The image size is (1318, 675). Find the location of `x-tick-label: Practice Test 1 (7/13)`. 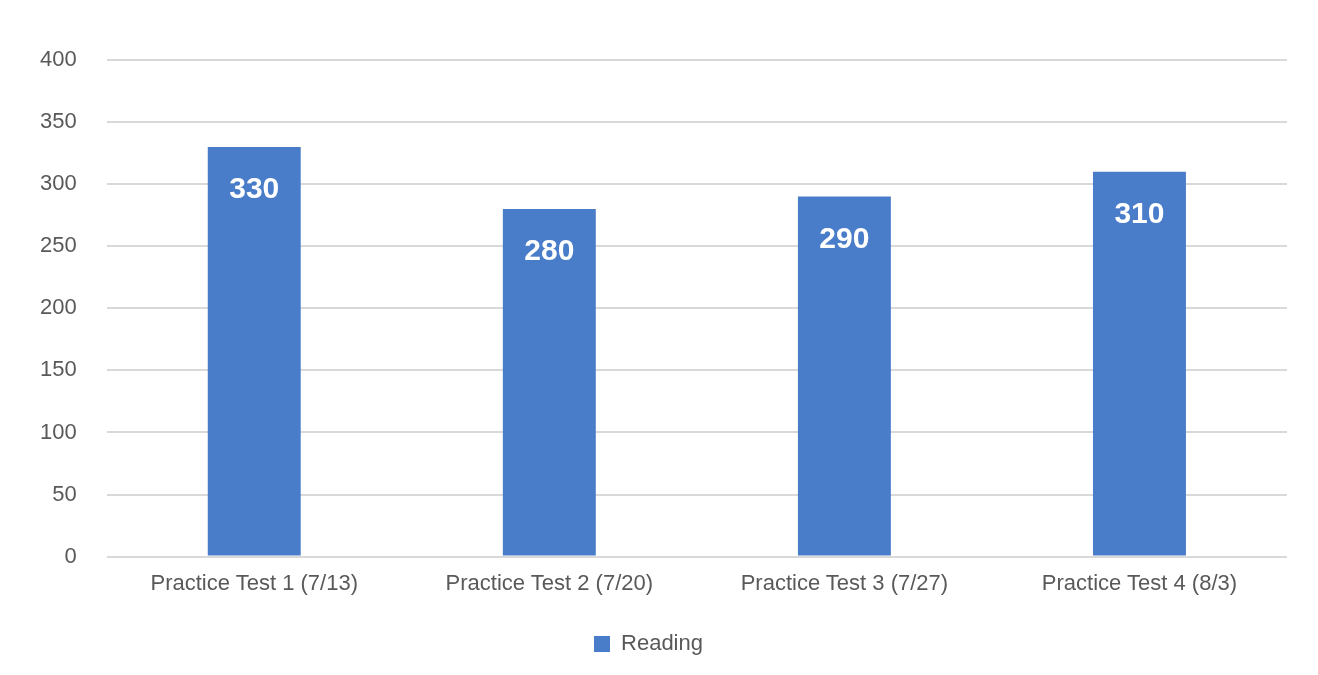

x-tick-label: Practice Test 1 (7/13) is located at coordinates (254, 582).